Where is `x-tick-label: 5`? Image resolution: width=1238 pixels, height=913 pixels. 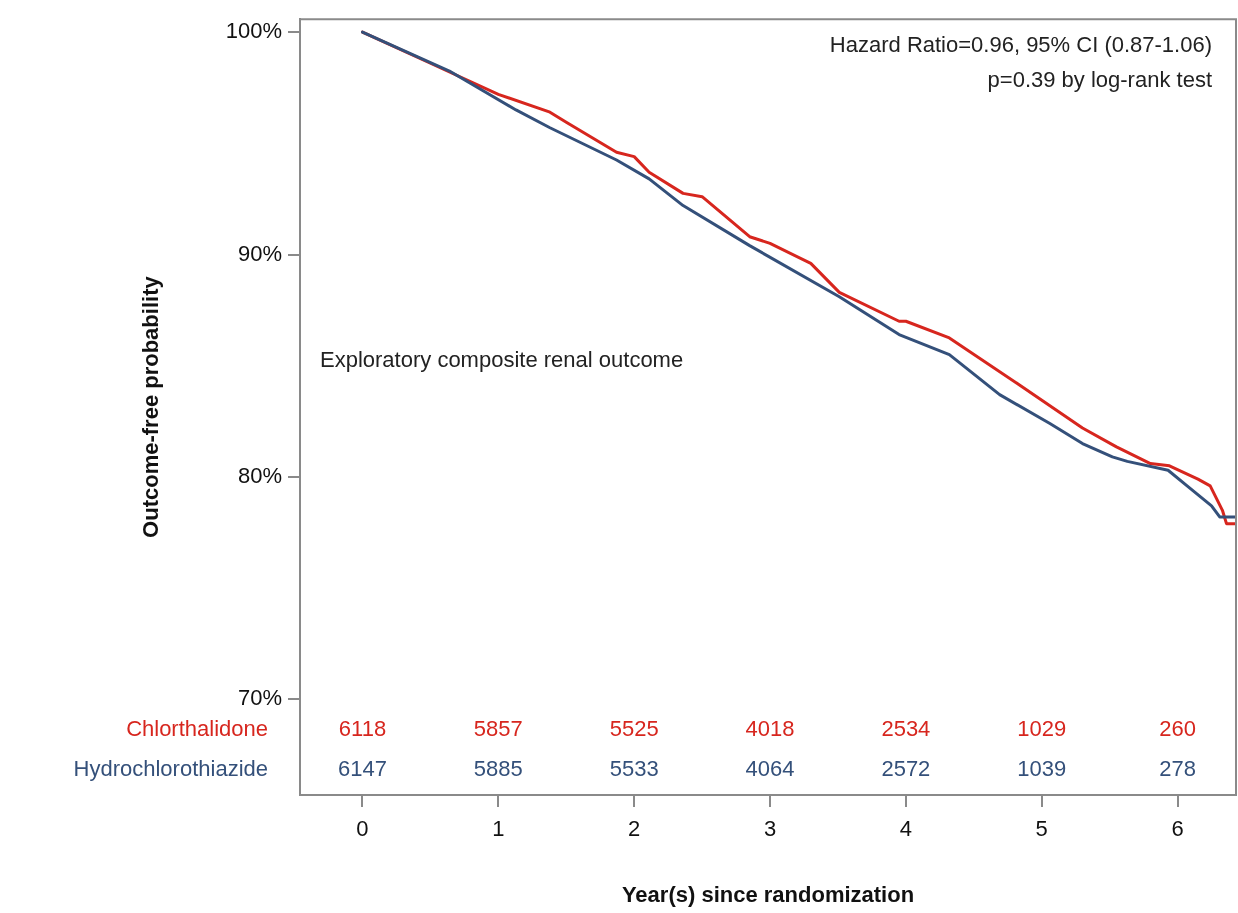 x-tick-label: 5 is located at coordinates (1041, 829).